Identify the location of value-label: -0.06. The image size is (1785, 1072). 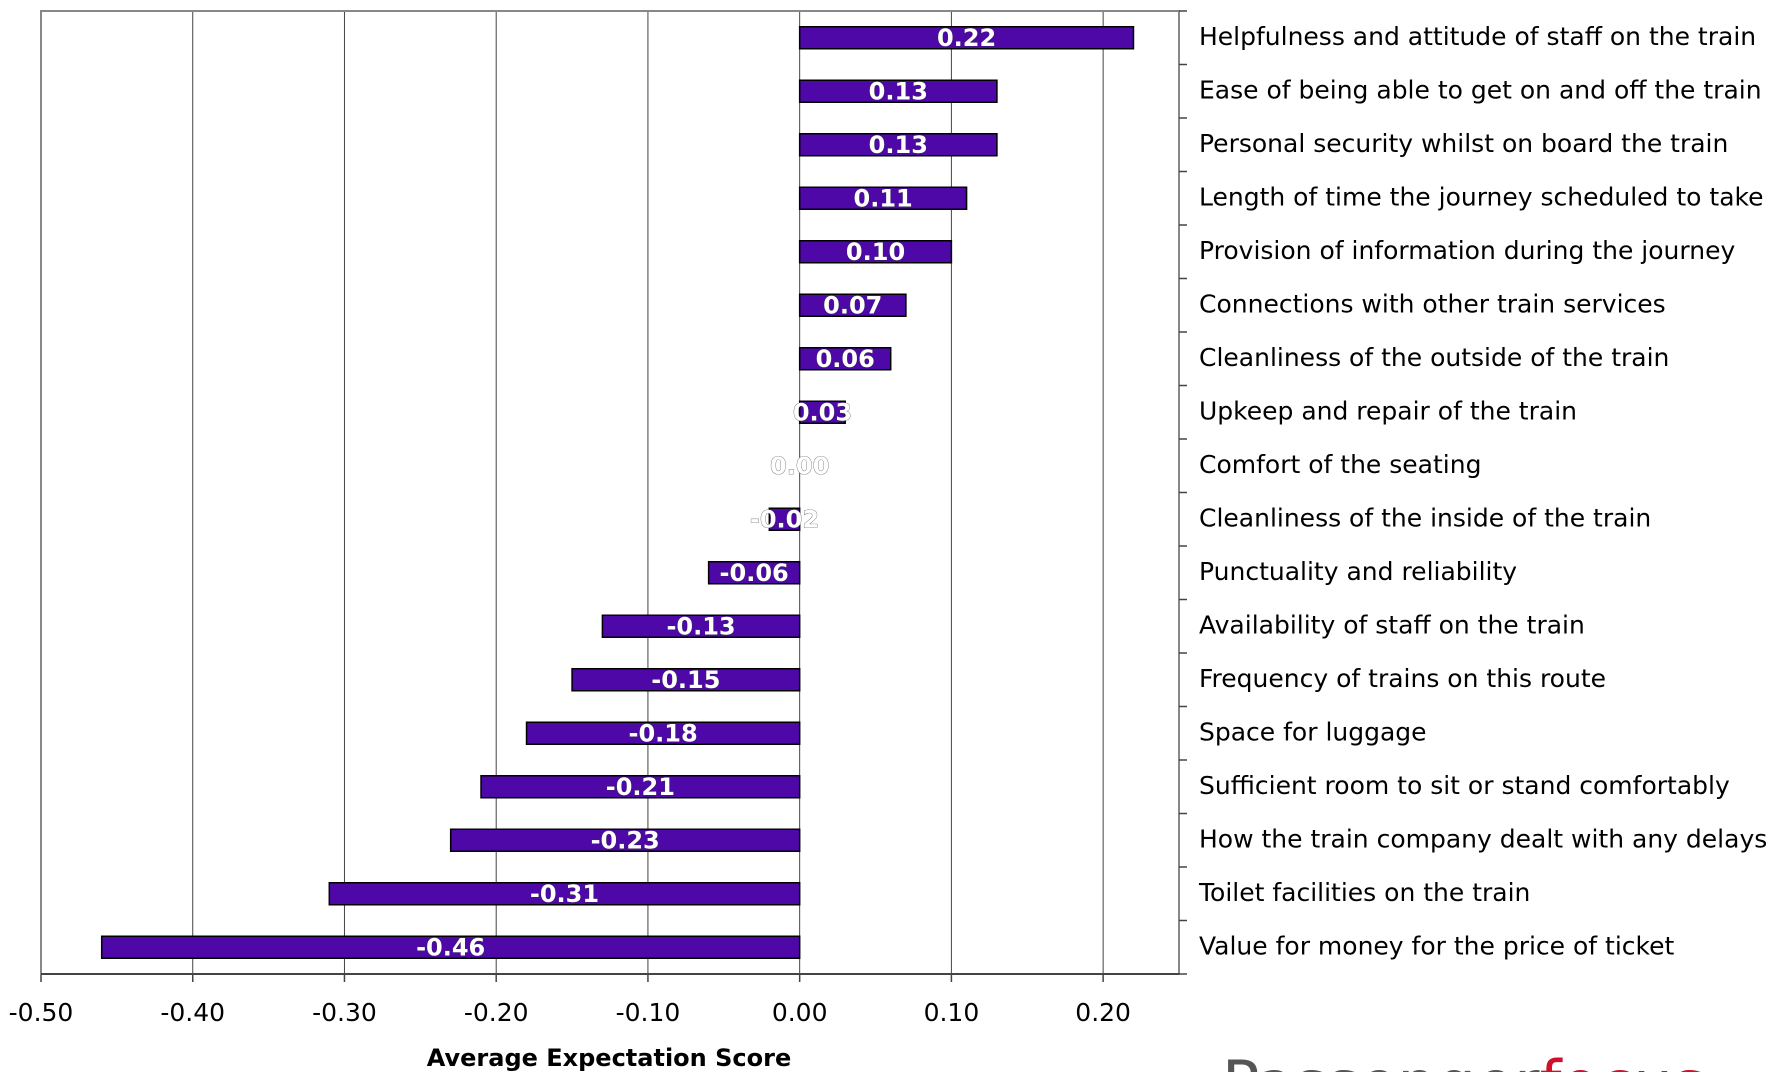
(754, 573).